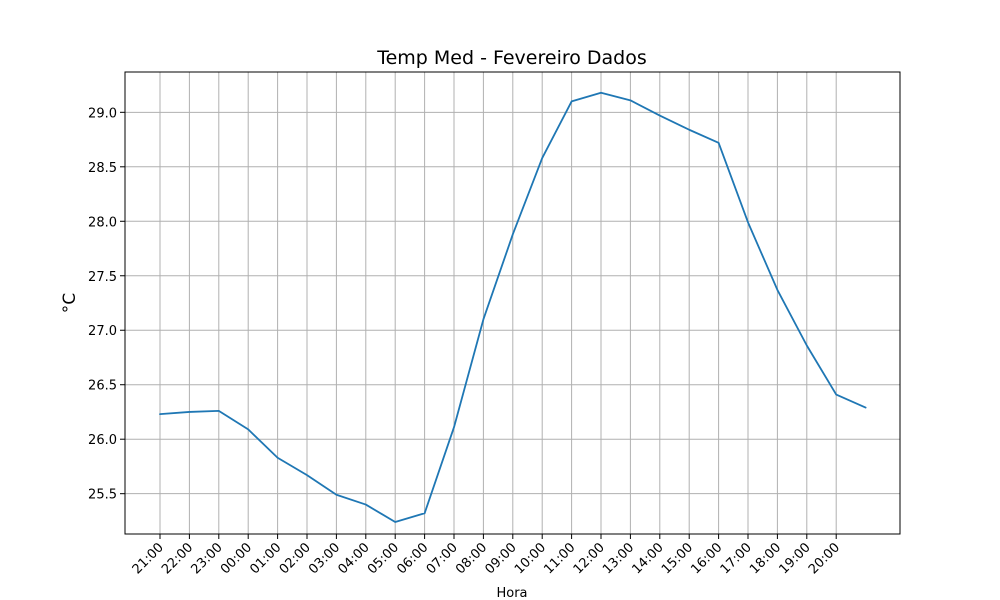 This screenshot has width=1000, height=600. What do you see at coordinates (102, 495) in the screenshot?
I see `y-tick-label: 25.5` at bounding box center [102, 495].